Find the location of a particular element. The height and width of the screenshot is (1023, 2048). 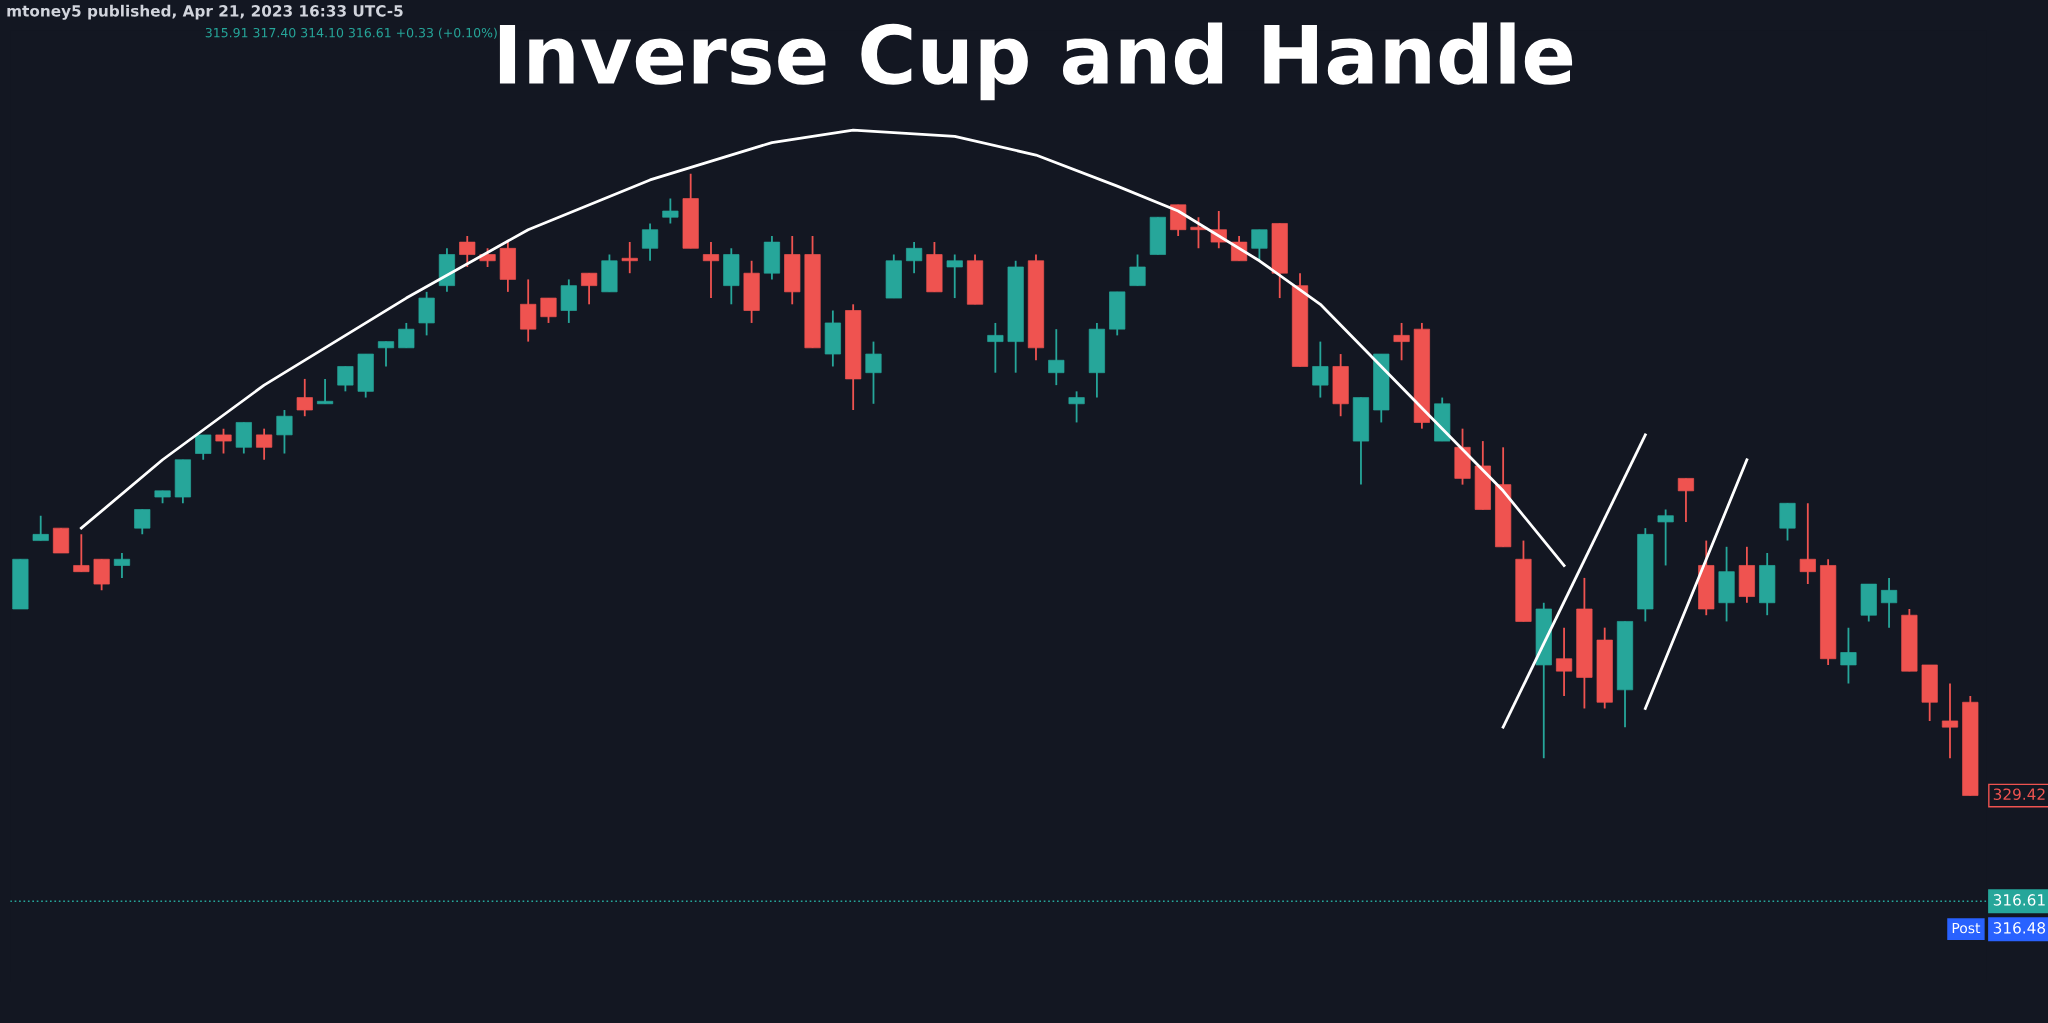

text: 329.42 is located at coordinates (2019, 794).